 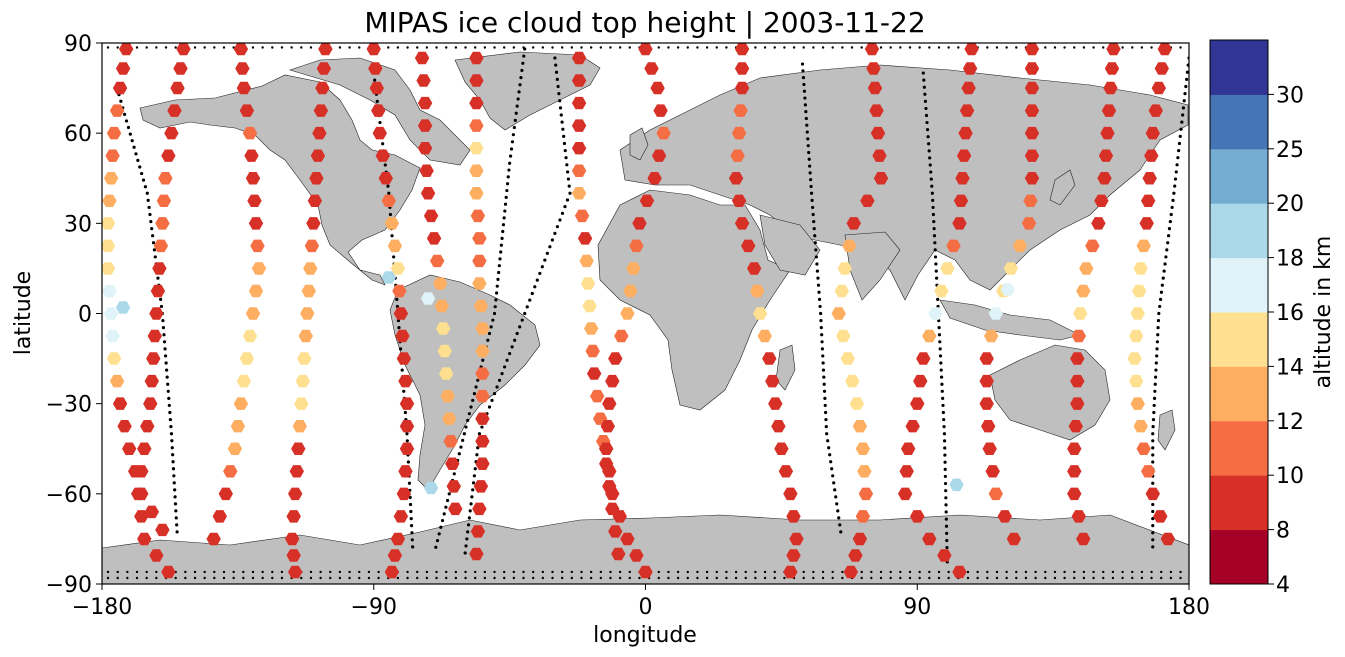 What do you see at coordinates (23, 313) in the screenshot?
I see `y-axis-label: latitude` at bounding box center [23, 313].